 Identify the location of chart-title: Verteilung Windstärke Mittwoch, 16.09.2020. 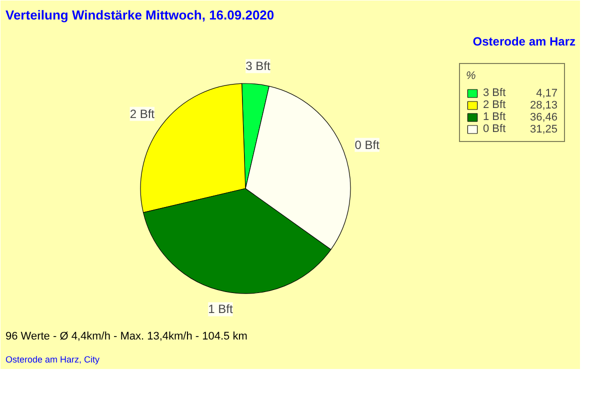
(140, 15).